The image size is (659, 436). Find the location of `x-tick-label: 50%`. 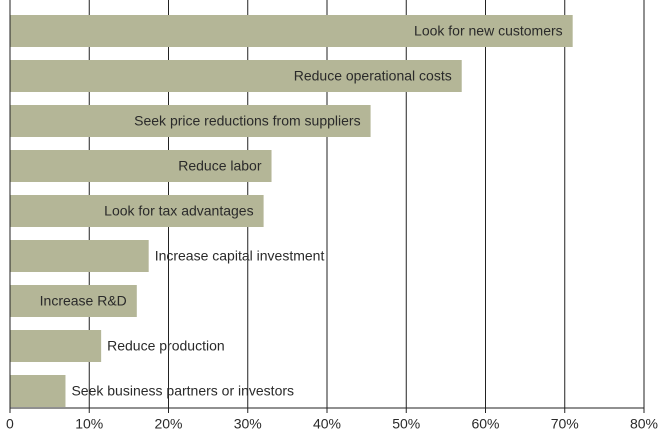

x-tick-label: 50% is located at coordinates (406, 424).